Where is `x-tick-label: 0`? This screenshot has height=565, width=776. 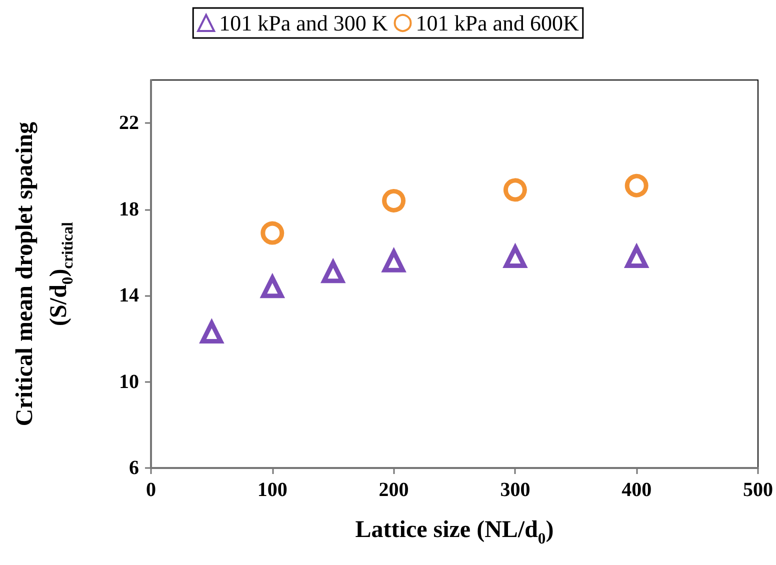 x-tick-label: 0 is located at coordinates (151, 490).